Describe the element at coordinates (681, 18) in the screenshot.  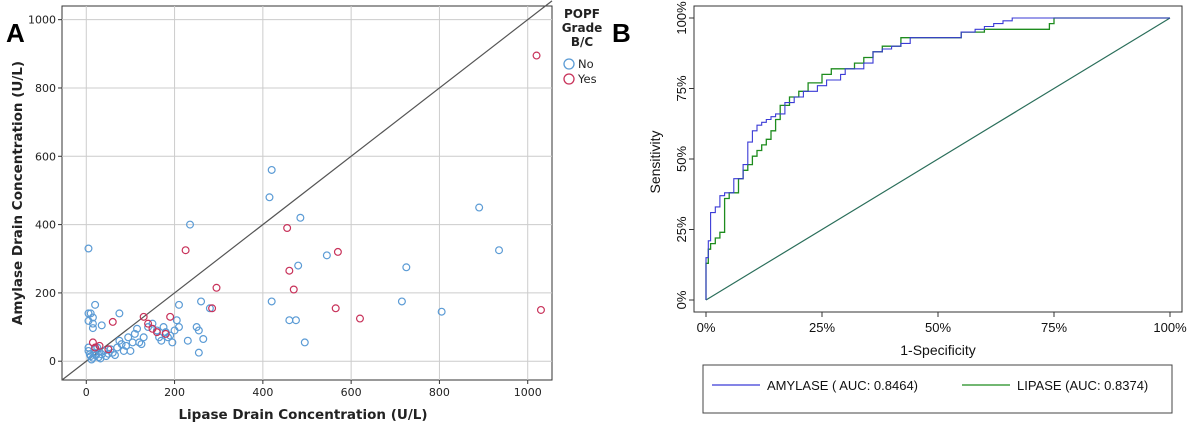
I see `plot-b-y-tick-label: 100%` at that location.